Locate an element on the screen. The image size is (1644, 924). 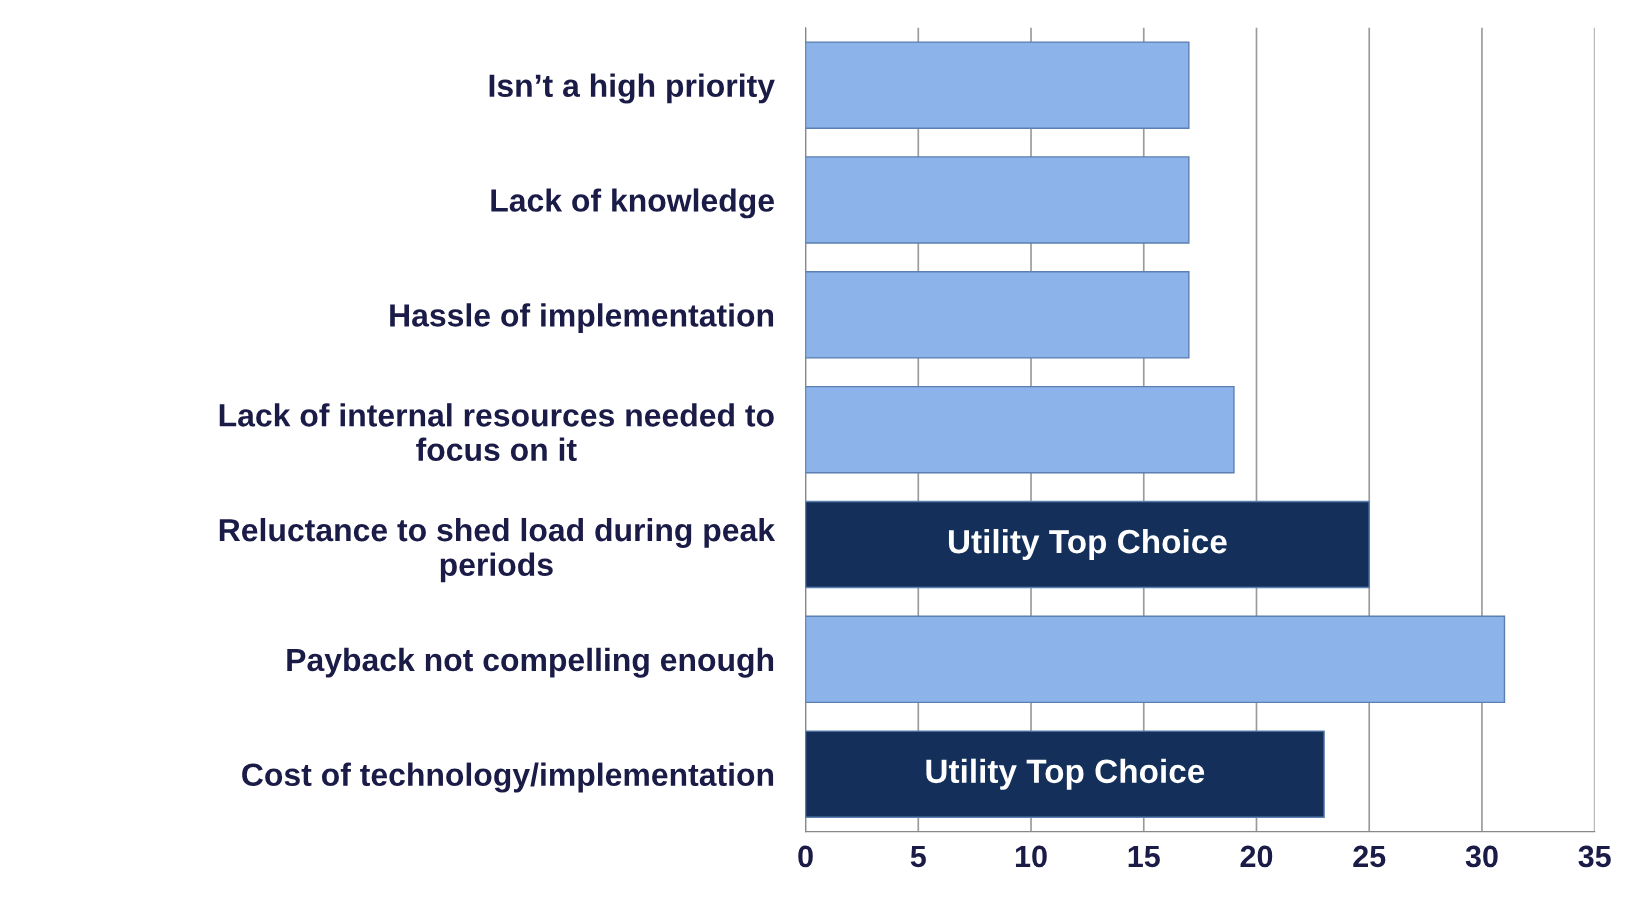
x-tick-label: 25 is located at coordinates (1369, 856).